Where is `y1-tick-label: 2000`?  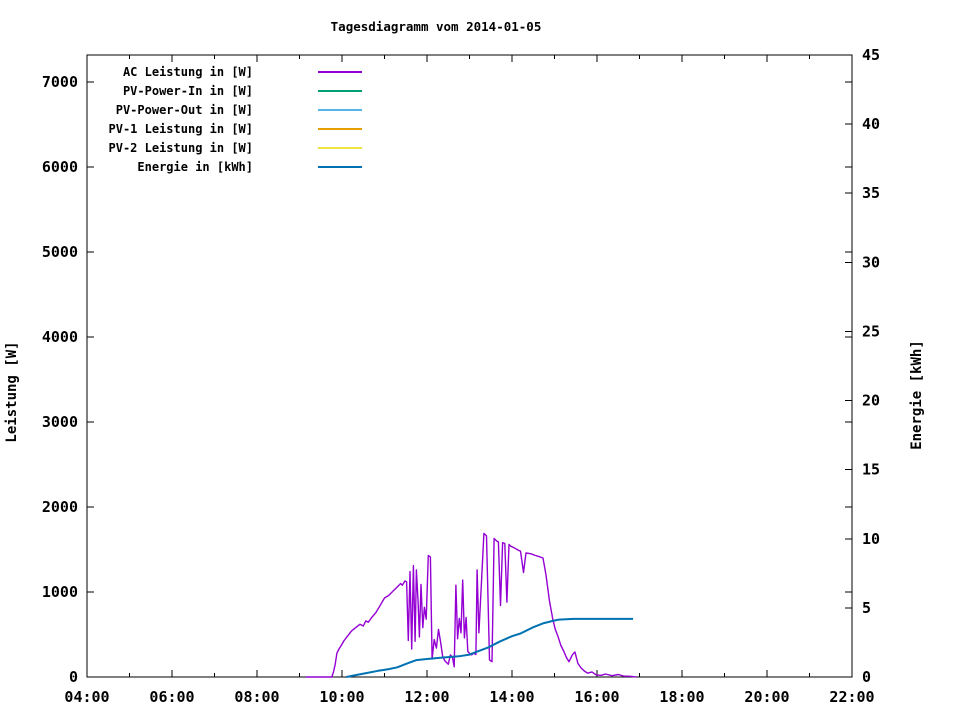
y1-tick-label: 2000 is located at coordinates (60, 507).